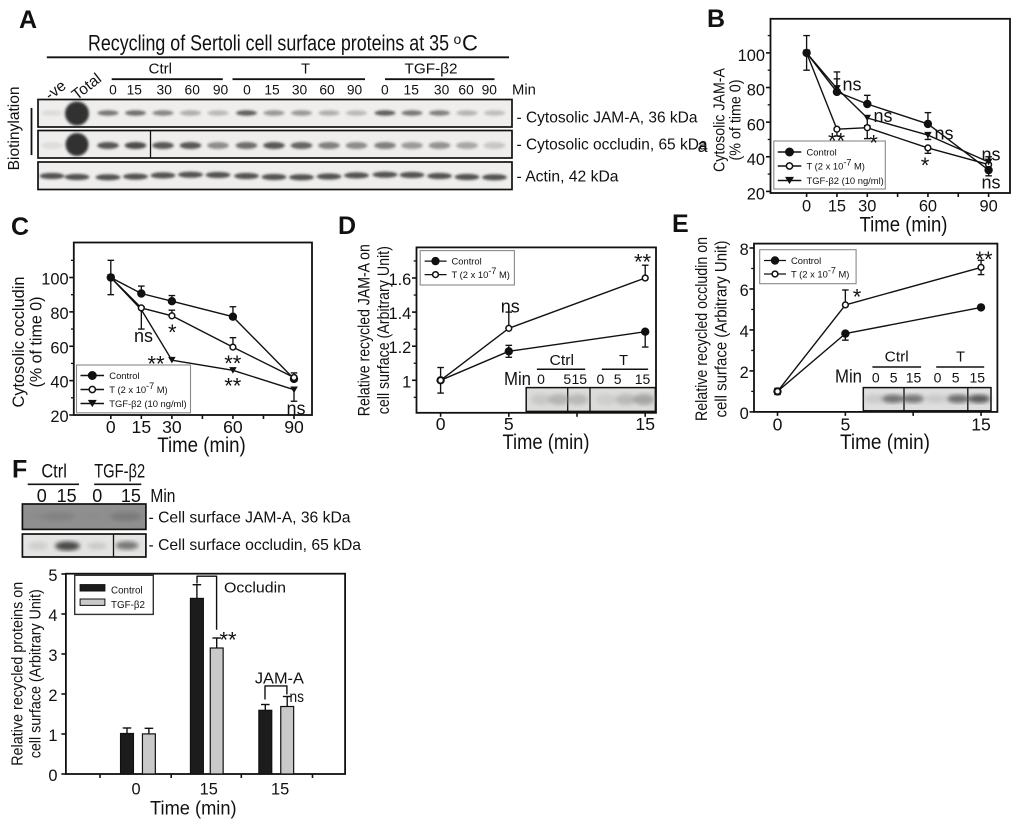  Describe the element at coordinates (744, 250) in the screenshot. I see `svg-text: 8` at that location.